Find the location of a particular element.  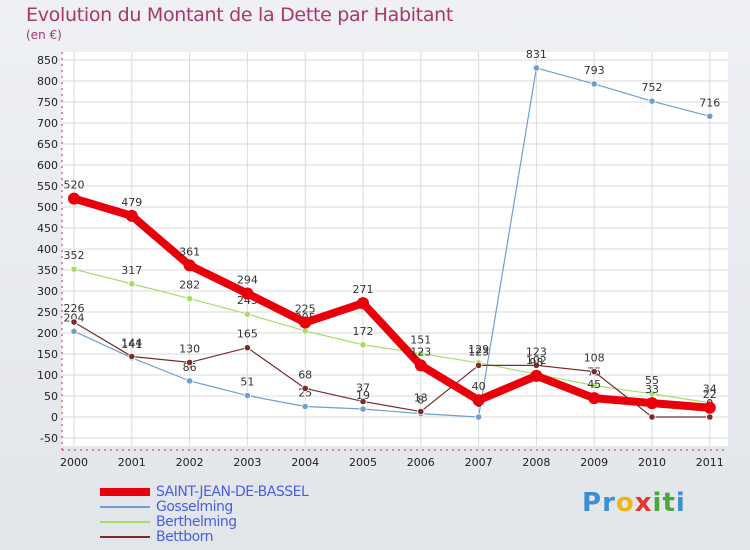

data-label: 129 is located at coordinates (478, 349).